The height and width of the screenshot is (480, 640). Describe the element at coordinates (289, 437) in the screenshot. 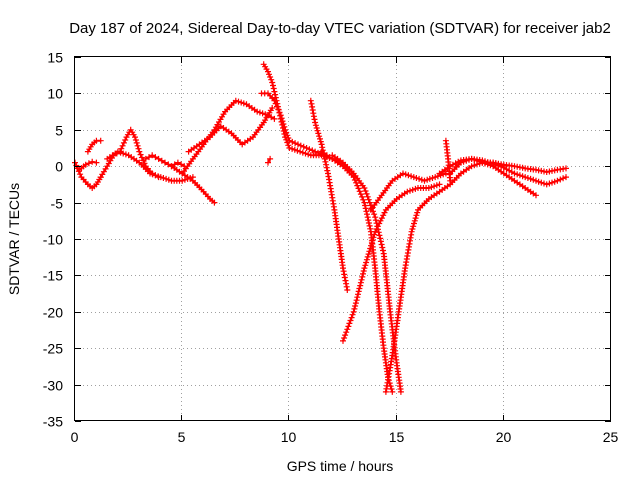

I see `x-tick-label: 10` at that location.